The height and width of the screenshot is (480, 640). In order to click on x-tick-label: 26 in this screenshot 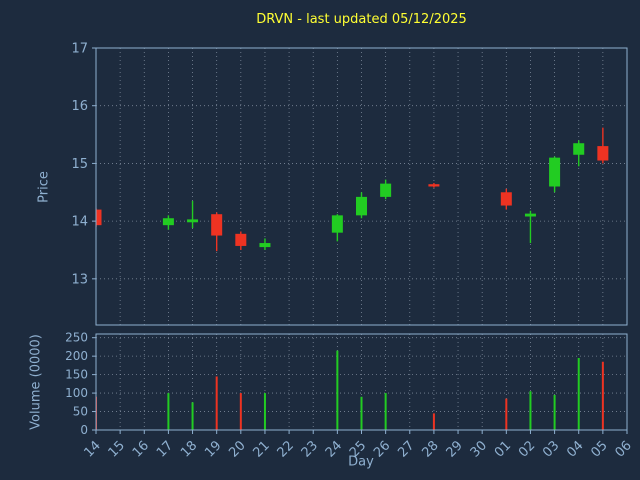, I will do `click(382, 449)`.